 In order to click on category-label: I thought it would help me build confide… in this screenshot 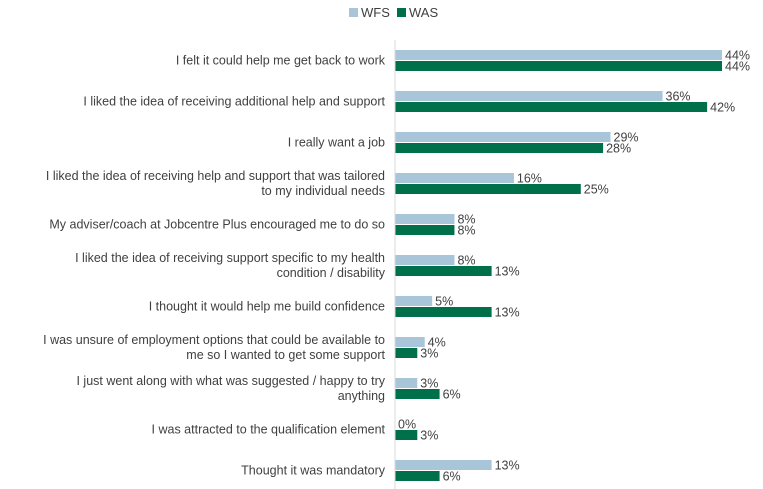, I will do `click(267, 307)`.